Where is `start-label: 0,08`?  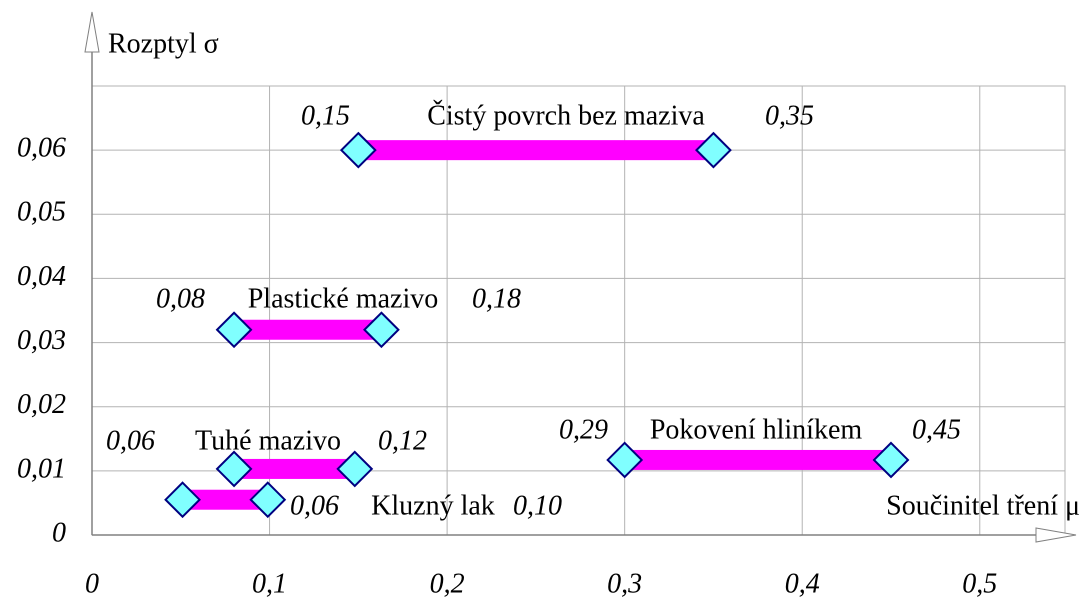
start-label: 0,08 is located at coordinates (180, 298).